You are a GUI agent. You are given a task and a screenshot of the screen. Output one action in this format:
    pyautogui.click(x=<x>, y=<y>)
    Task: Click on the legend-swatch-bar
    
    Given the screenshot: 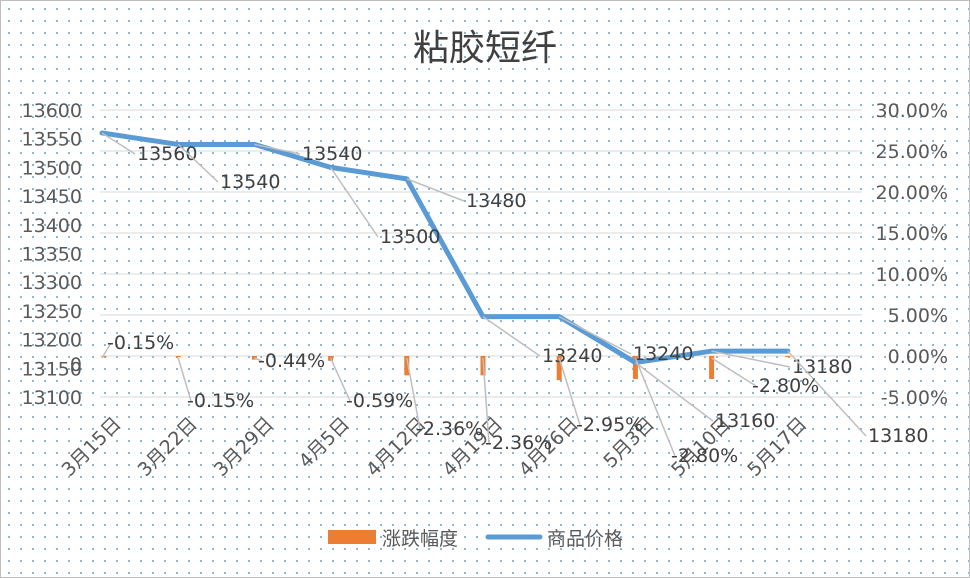 What is the action you would take?
    pyautogui.click(x=352, y=537)
    